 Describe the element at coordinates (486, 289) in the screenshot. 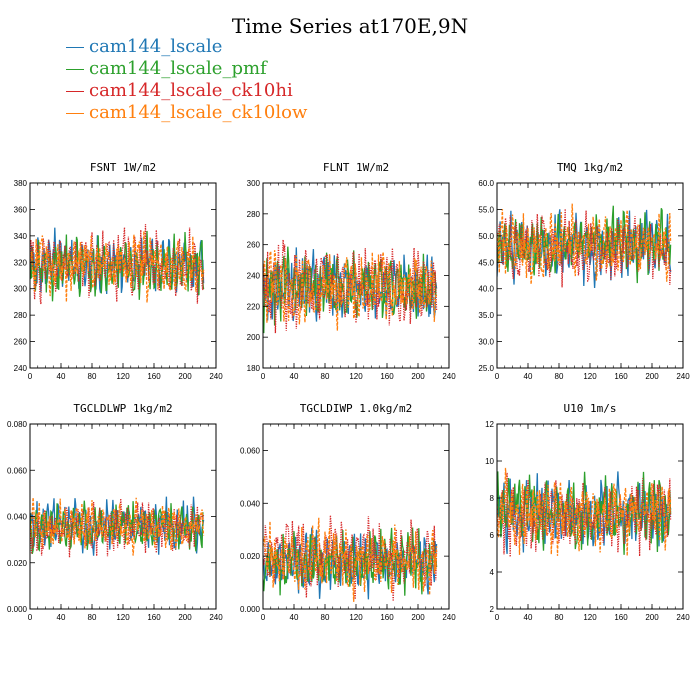

I see `y-tick-label: 40.0` at that location.